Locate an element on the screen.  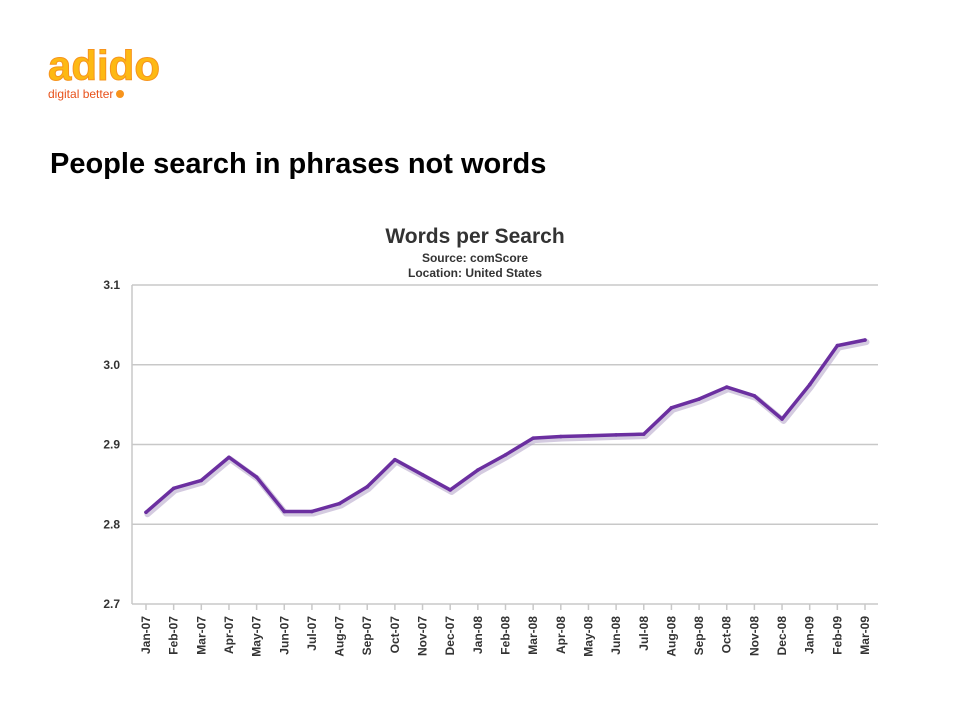
x-tick-label: Jul-08 is located at coordinates (644, 633).